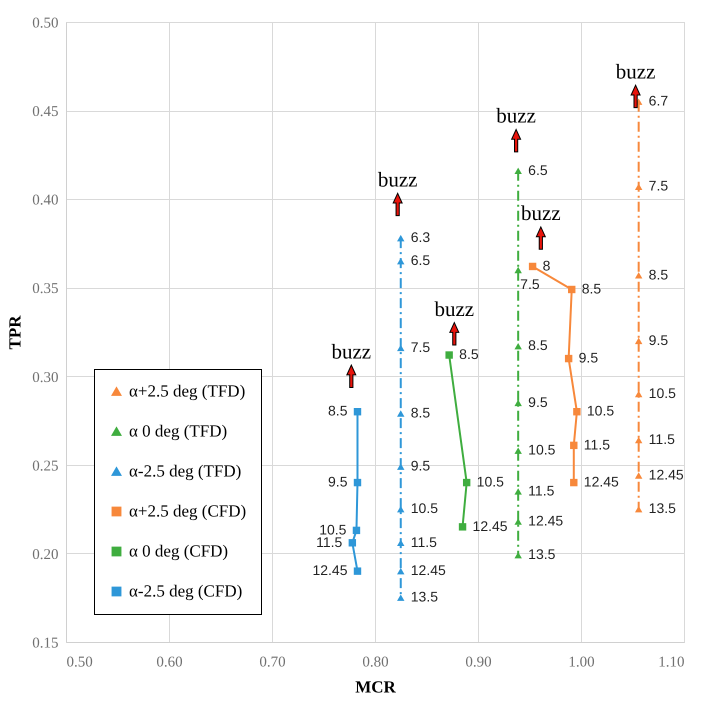 Image resolution: width=728 pixels, height=706 pixels. I want to click on annotation: 6.7, so click(658, 100).